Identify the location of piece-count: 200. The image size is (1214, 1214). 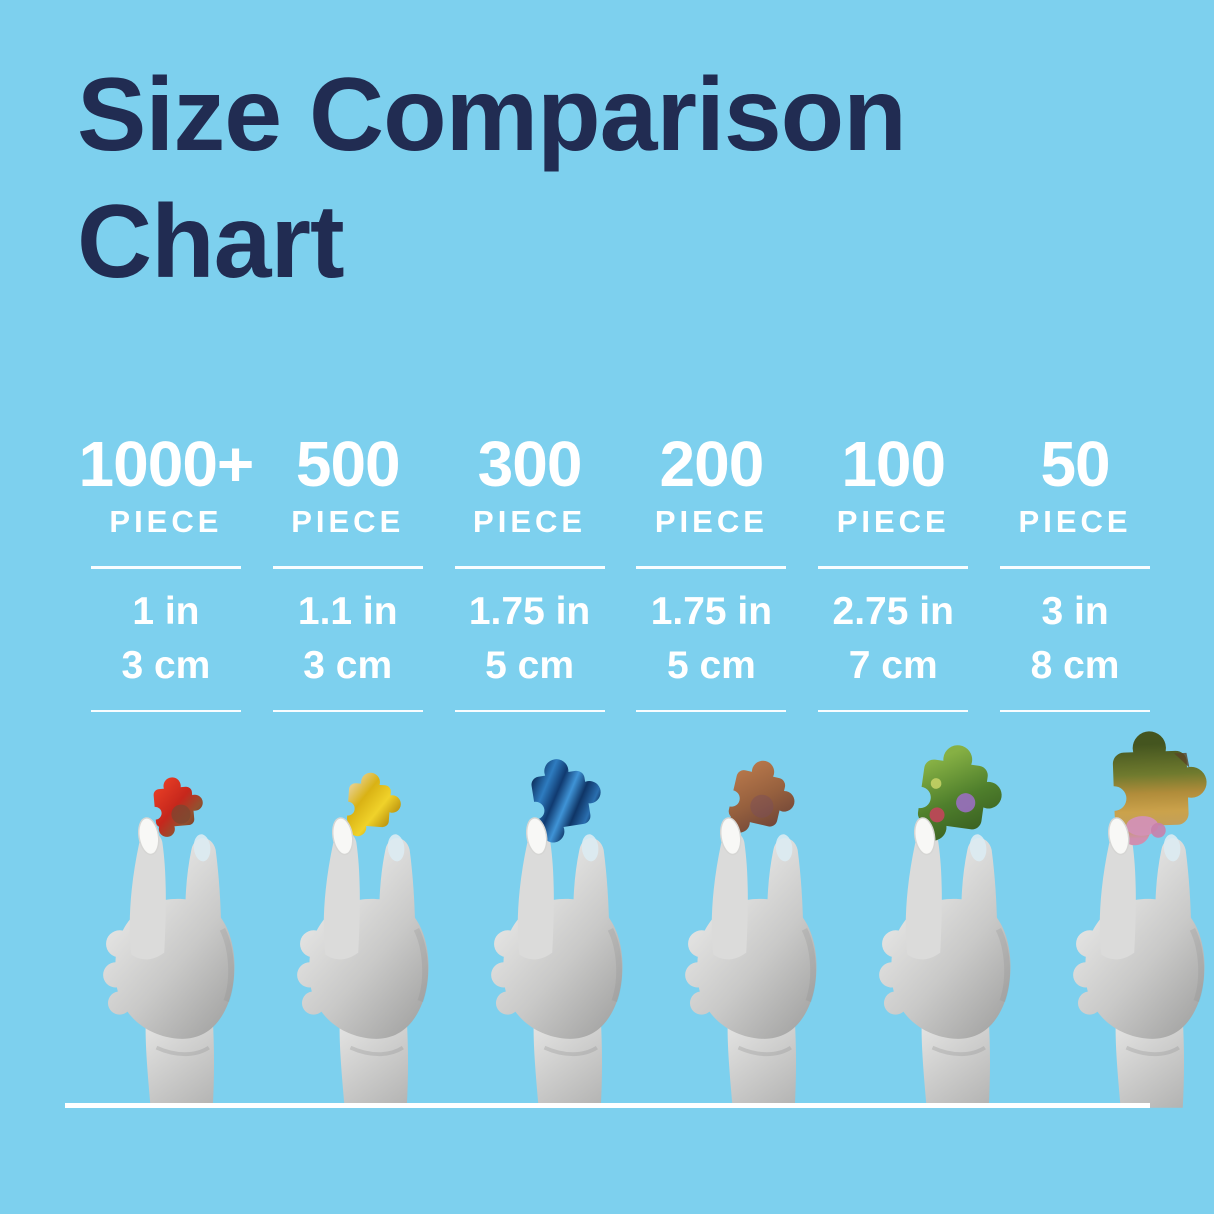
(712, 464).